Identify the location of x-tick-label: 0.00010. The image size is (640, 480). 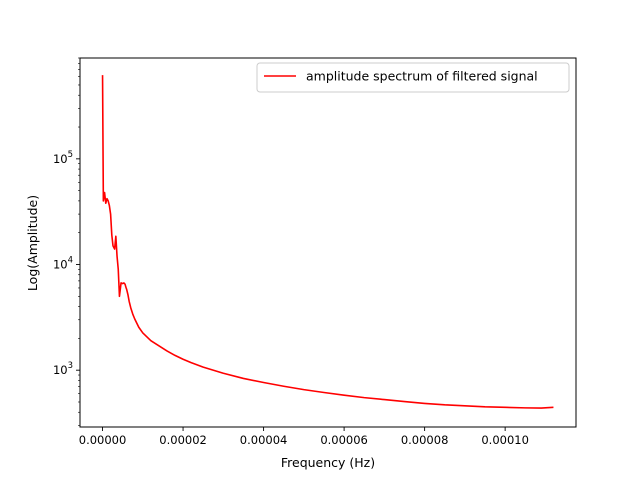
(505, 440).